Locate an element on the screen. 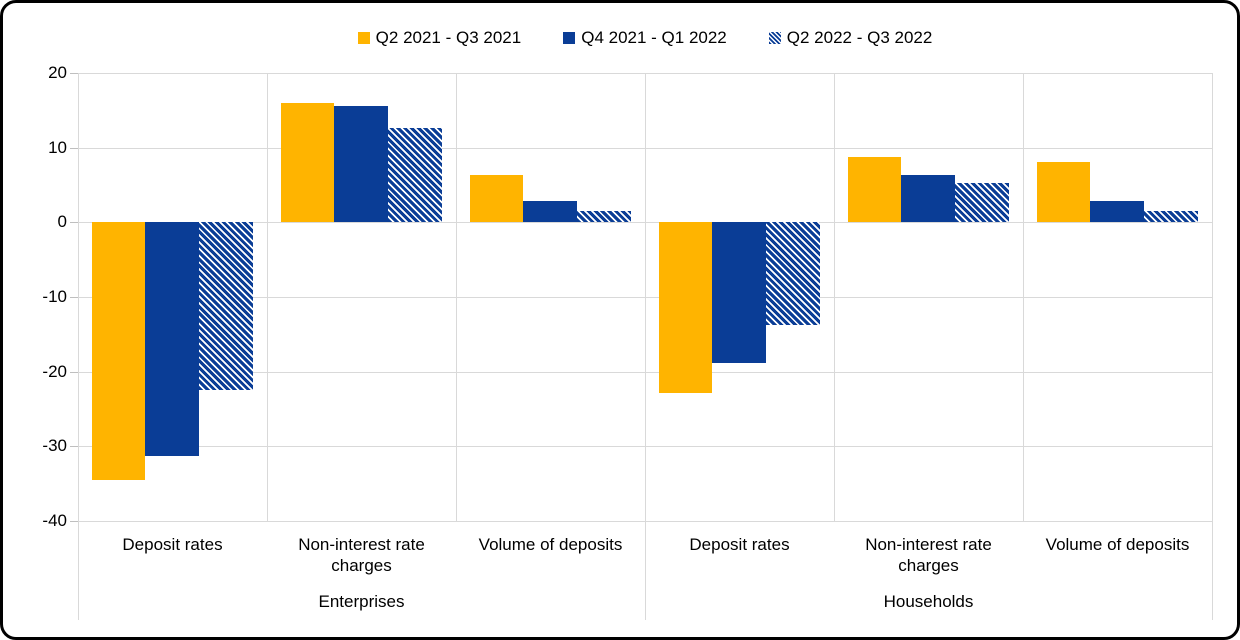 This screenshot has height=640, width=1240. y-tick-label: 0 is located at coordinates (62, 222).